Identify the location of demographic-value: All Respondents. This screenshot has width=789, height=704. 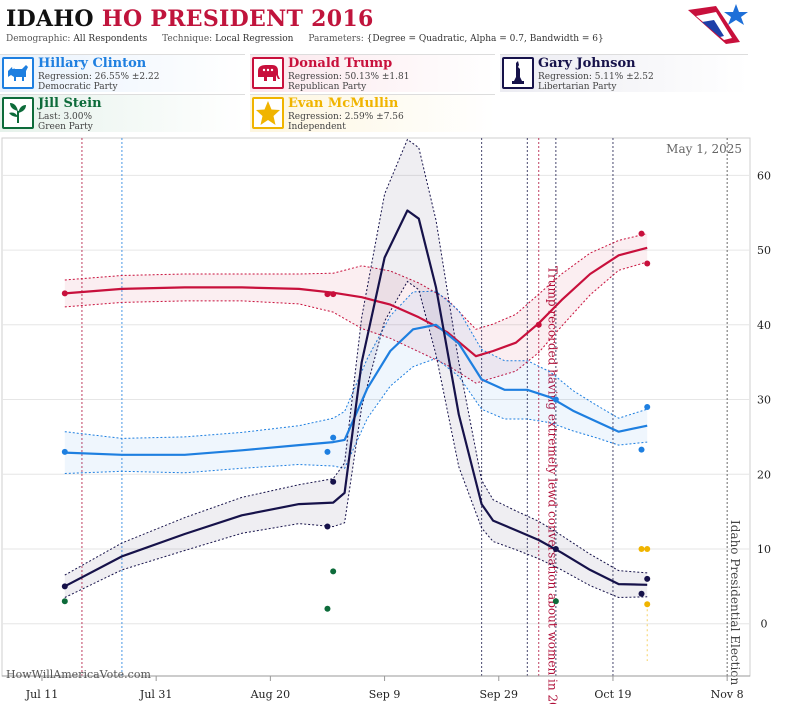
(110, 39).